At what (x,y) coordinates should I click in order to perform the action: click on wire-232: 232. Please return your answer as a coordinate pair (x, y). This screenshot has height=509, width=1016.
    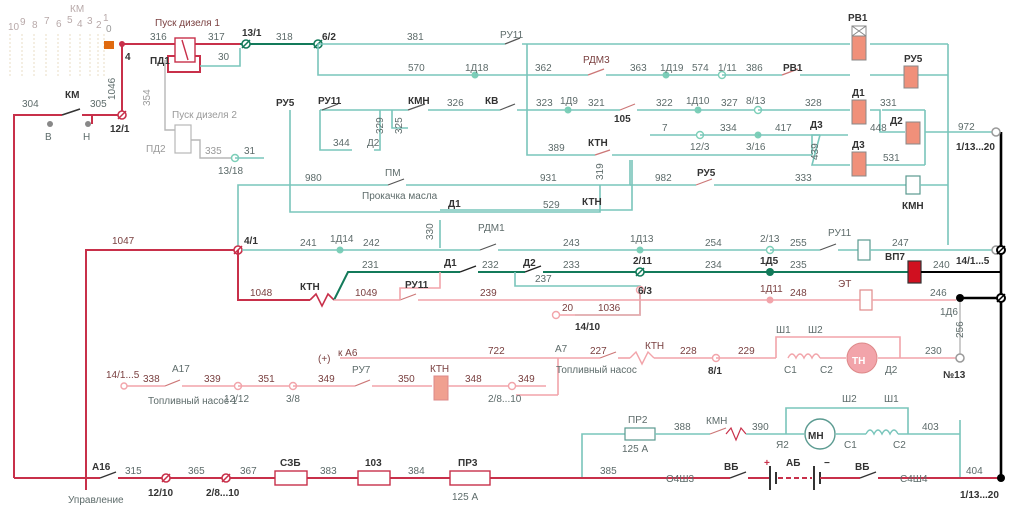
    Looking at the image, I should click on (490, 265).